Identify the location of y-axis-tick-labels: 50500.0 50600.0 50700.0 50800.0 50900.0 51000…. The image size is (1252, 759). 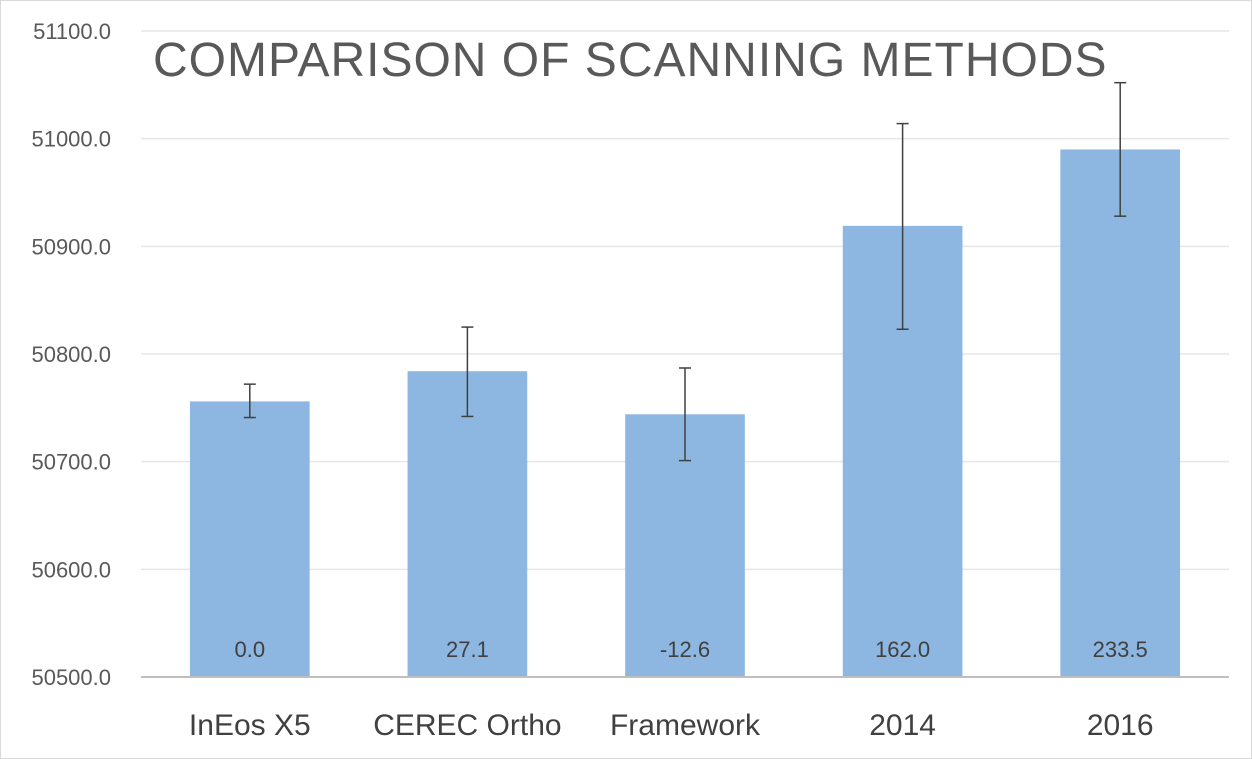
(71, 354).